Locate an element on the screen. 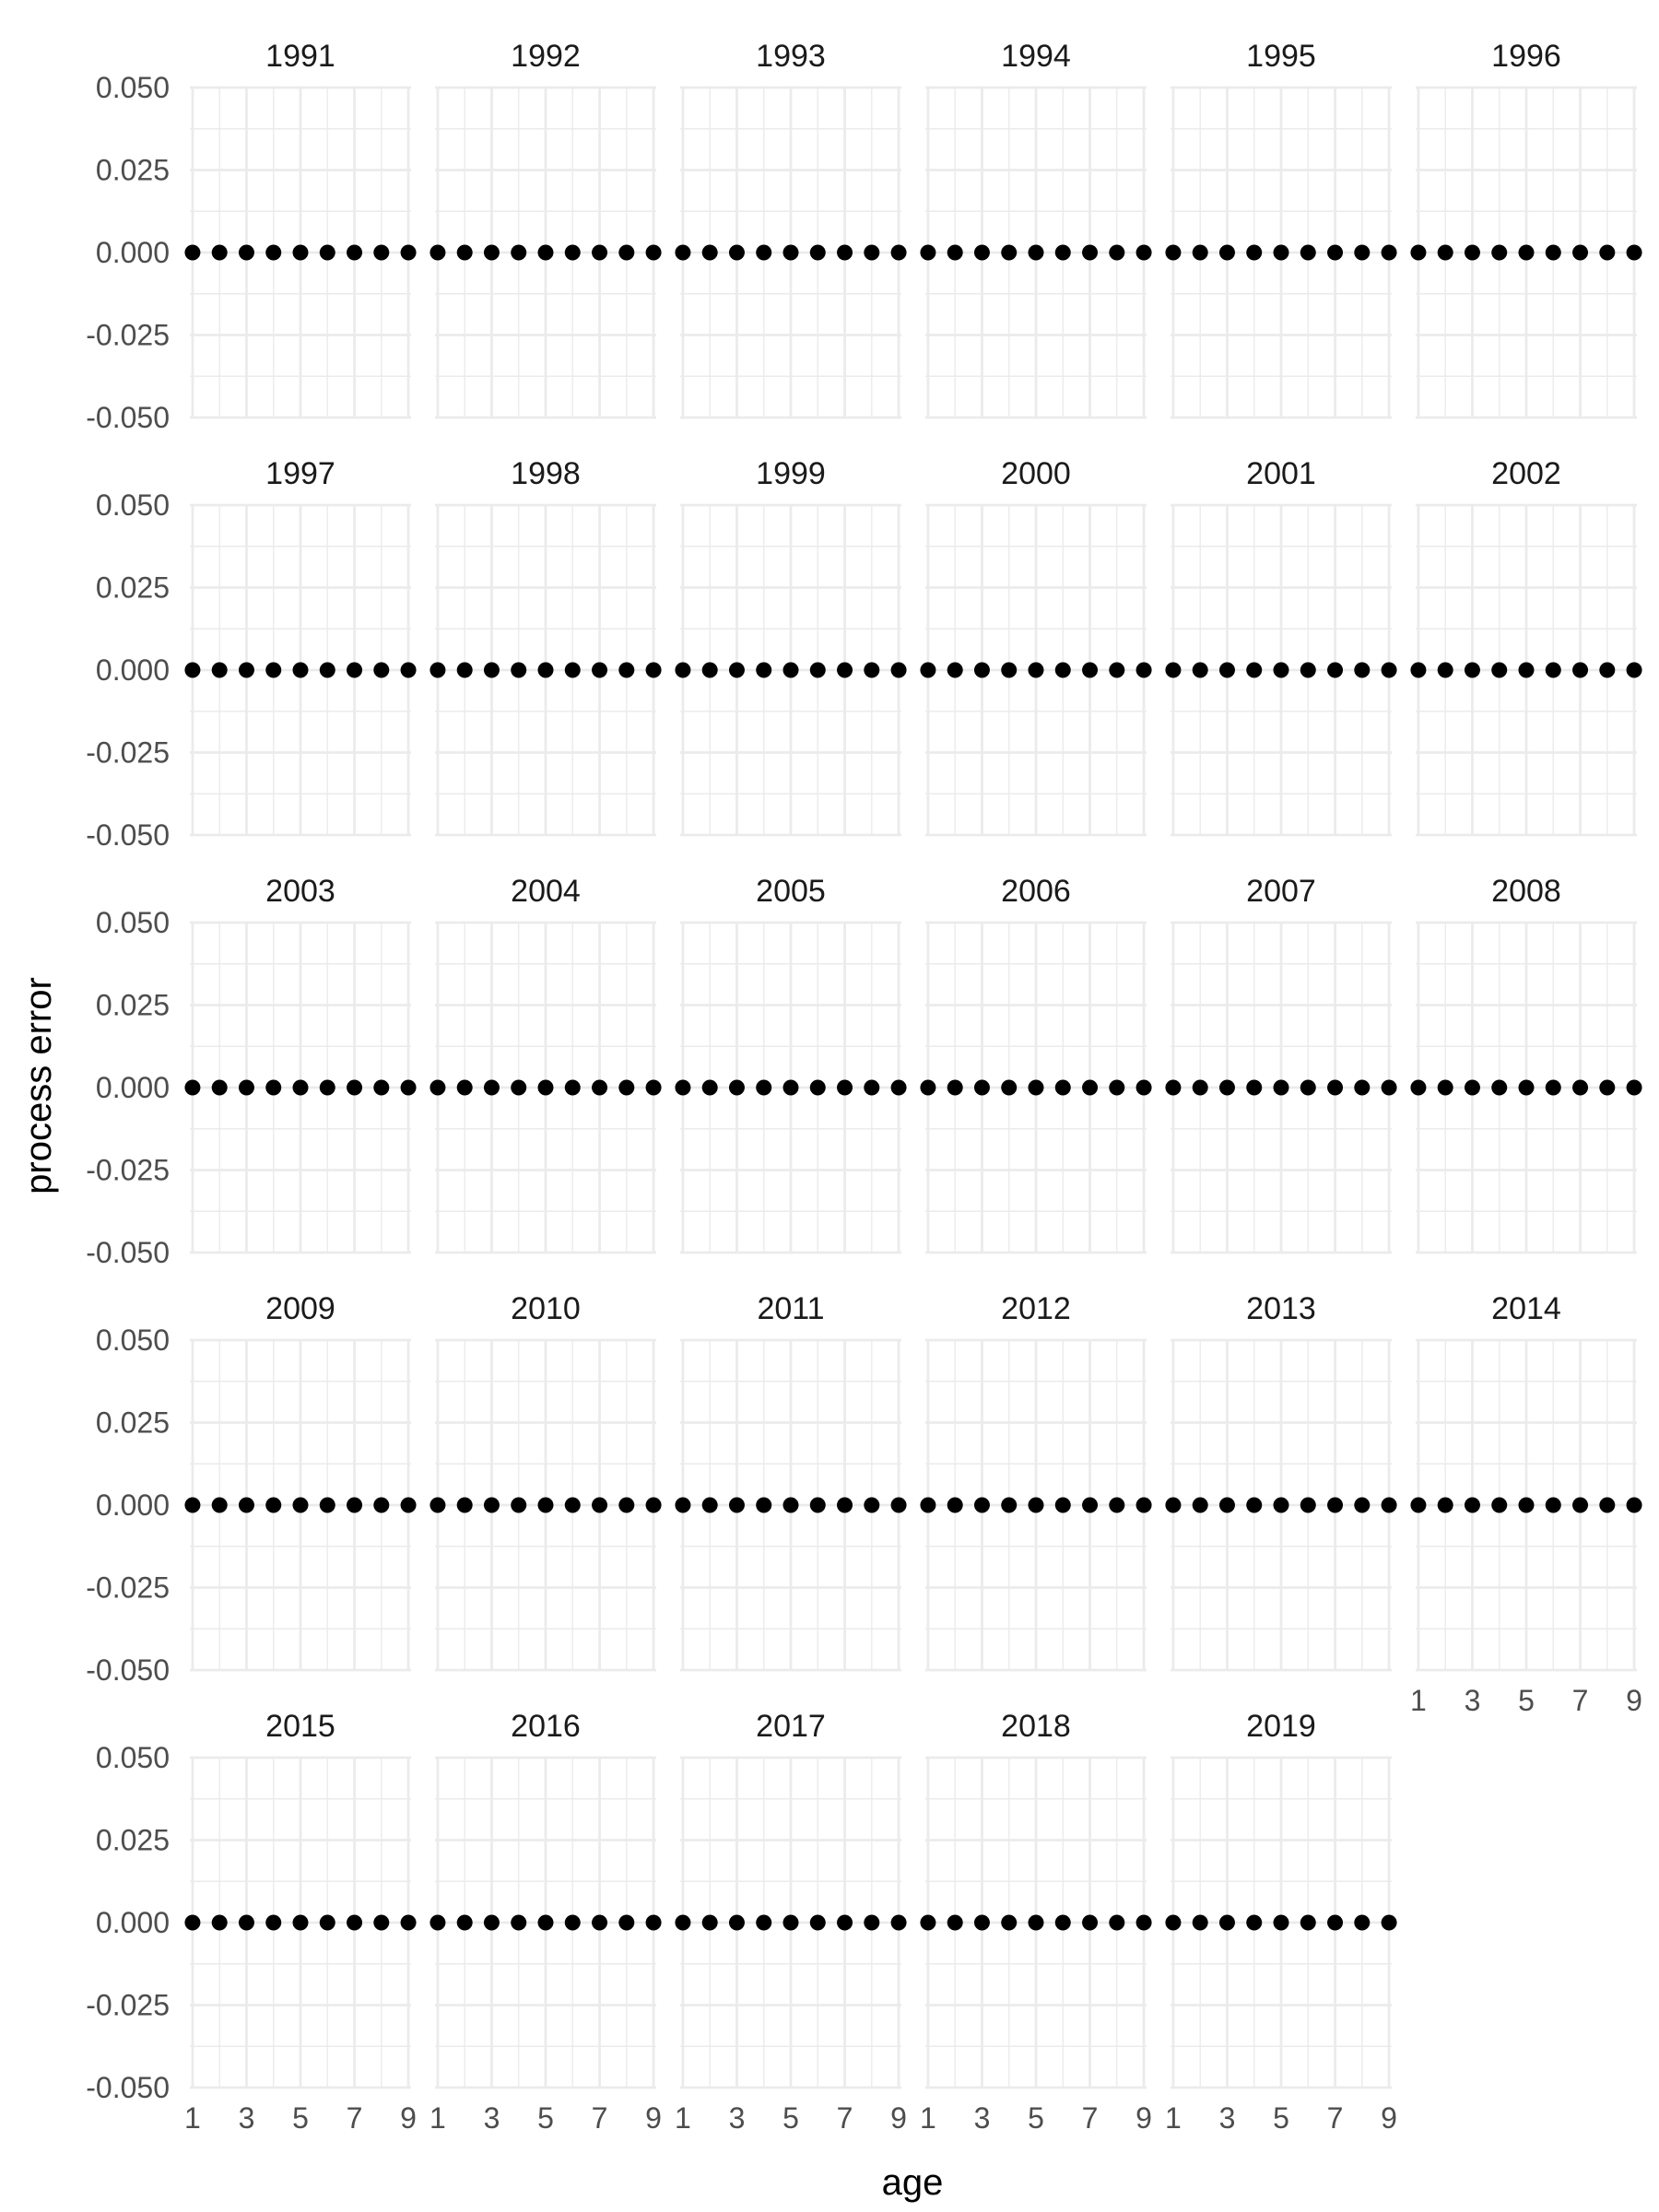 The width and height of the screenshot is (1659, 2212). facet-label: 1993 is located at coordinates (791, 56).